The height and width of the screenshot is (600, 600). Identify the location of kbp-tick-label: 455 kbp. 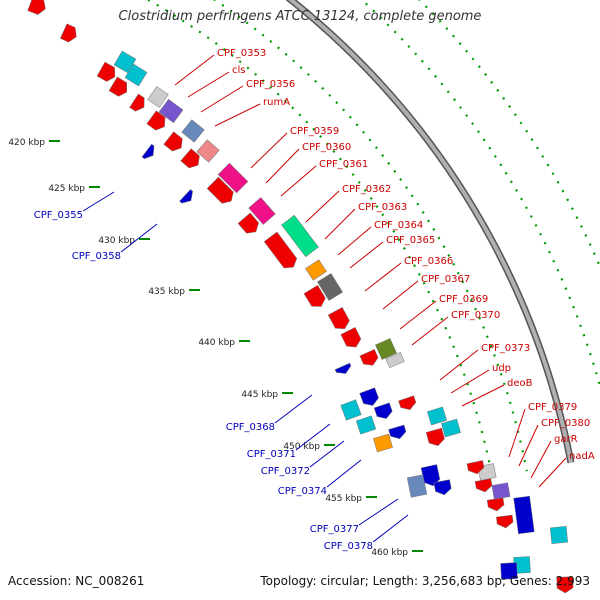
(343, 499).